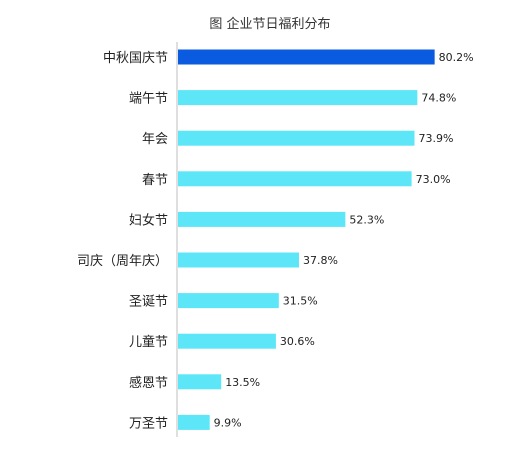  Describe the element at coordinates (297, 341) in the screenshot. I see `value-label: 30.6%` at that location.